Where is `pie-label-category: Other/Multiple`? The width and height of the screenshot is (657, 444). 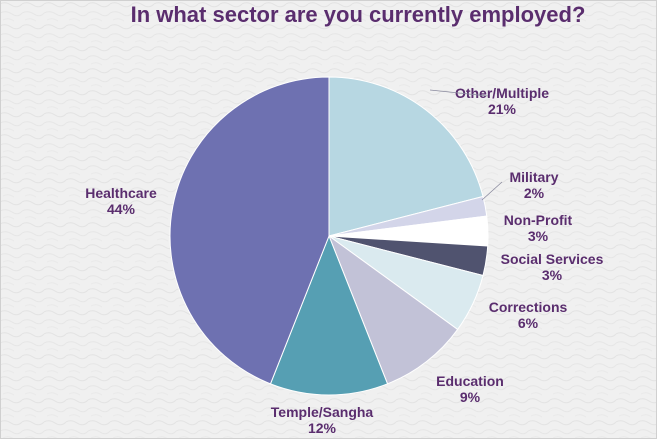
pie-label-category: Other/Multiple is located at coordinates (502, 93).